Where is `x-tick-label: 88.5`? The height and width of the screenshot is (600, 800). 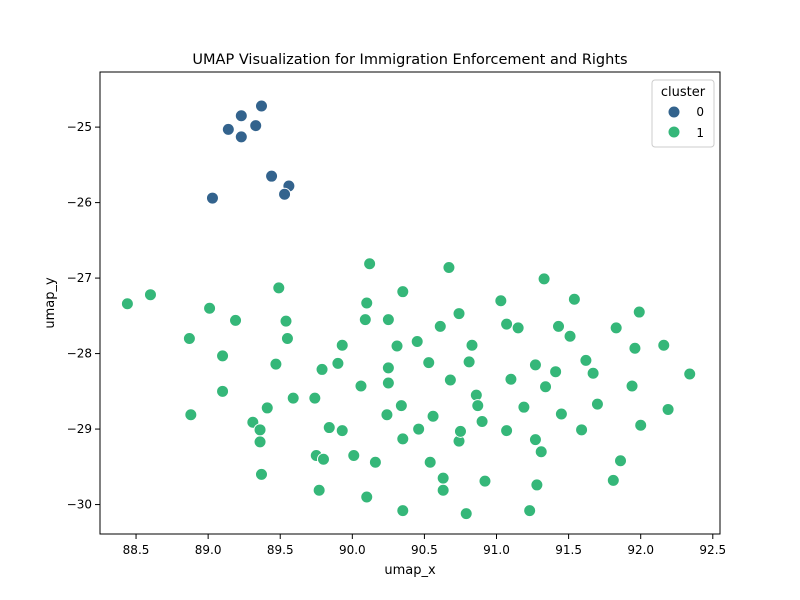
x-tick-label: 88.5 is located at coordinates (136, 550).